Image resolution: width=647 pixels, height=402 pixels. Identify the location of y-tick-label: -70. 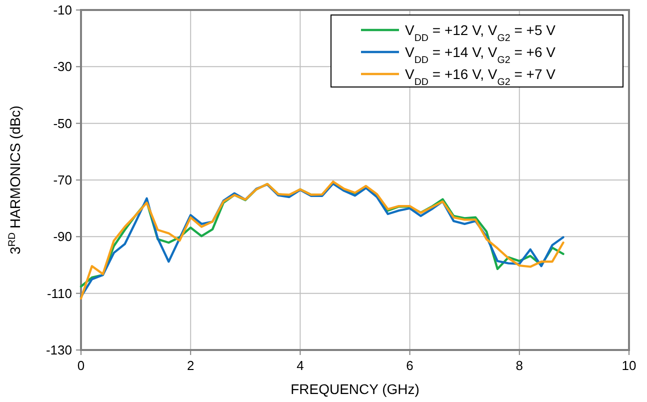
(62, 180).